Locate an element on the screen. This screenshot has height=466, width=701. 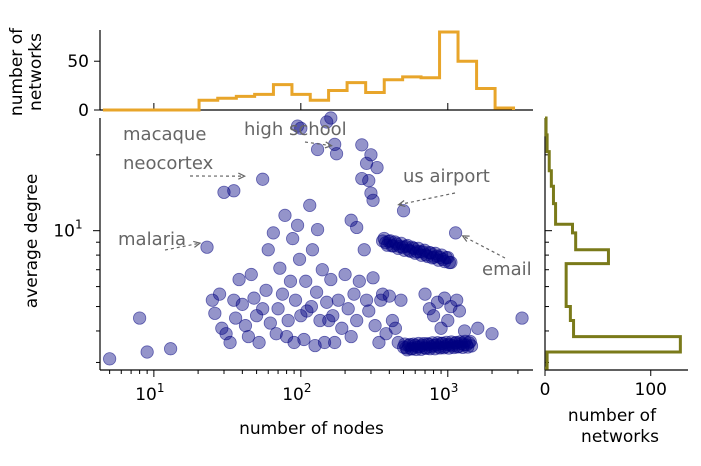
y-tick-label: 101 is located at coordinates (67, 230).